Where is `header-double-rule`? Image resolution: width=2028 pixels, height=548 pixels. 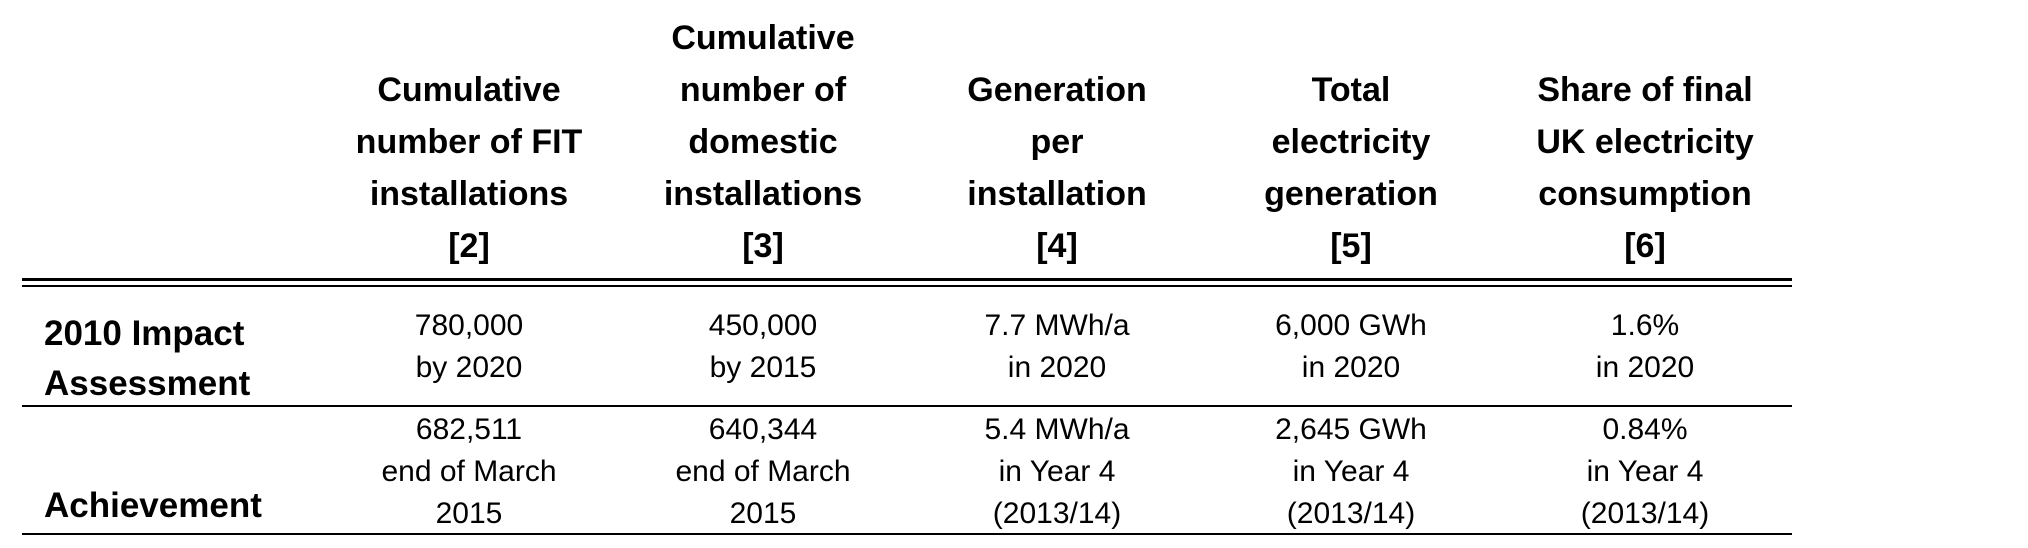
header-double-rule is located at coordinates (907, 282).